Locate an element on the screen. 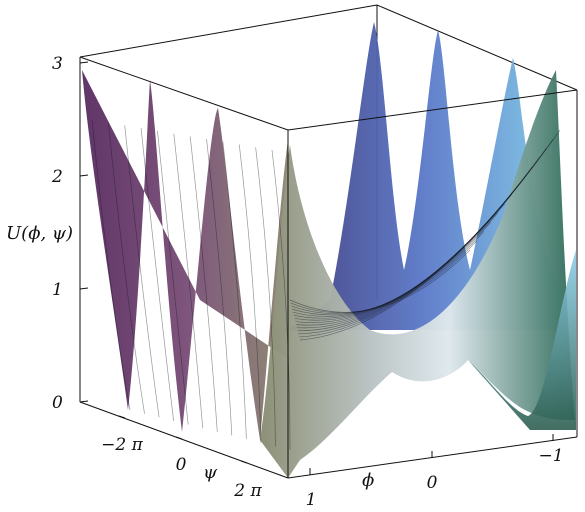 Image resolution: width=585 pixels, height=512 pixels. z-axis: 0 1 2 3 is located at coordinates (70, 233).